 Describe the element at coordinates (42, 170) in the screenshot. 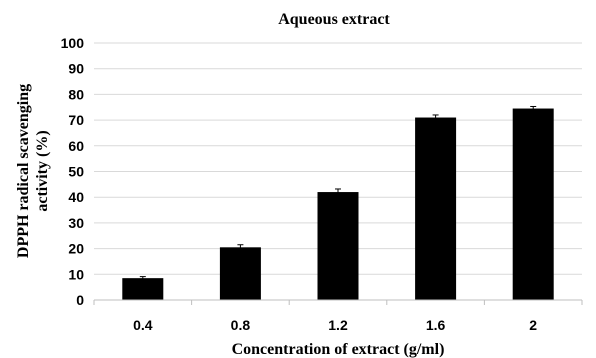

I see `y-axis-label-line-2: activity (%)` at that location.